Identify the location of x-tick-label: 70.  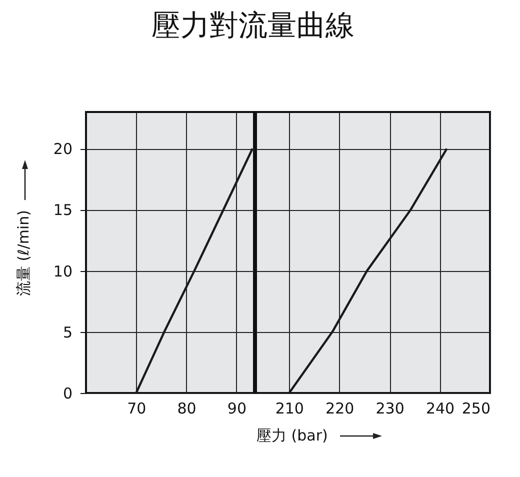
(136, 409).